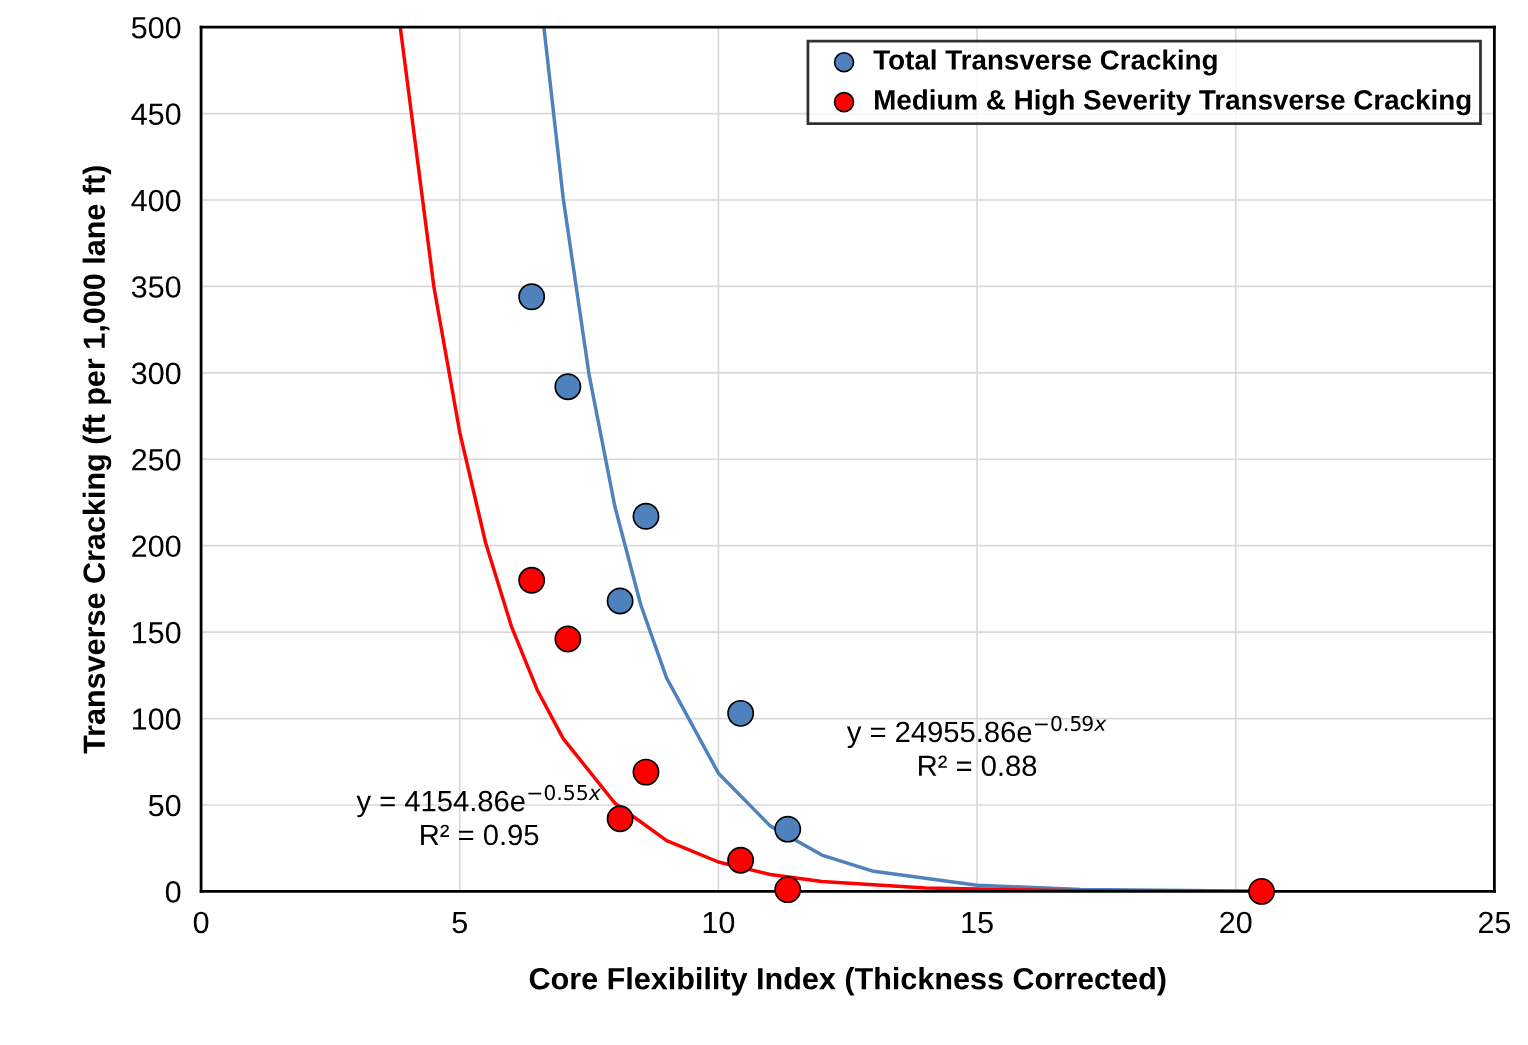  What do you see at coordinates (1173, 102) in the screenshot?
I see `legend-label: Medium & High Severity Transverse Cracking` at bounding box center [1173, 102].